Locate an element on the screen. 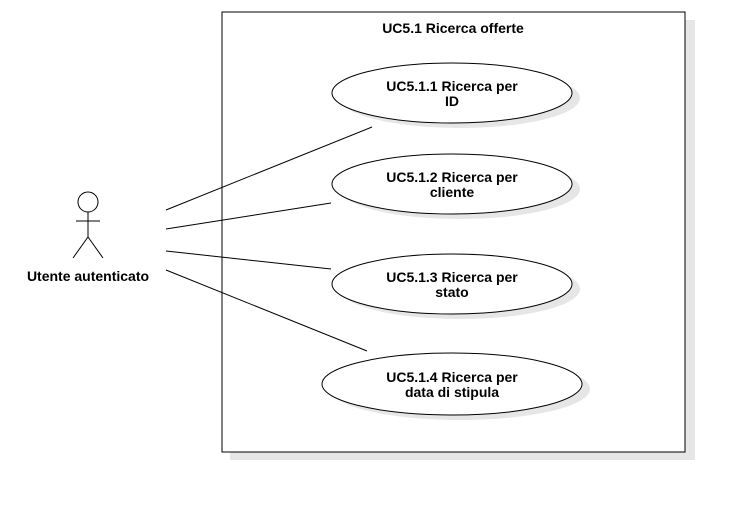 This screenshot has width=732, height=507. use-case-label-line-2: cliente is located at coordinates (452, 192).